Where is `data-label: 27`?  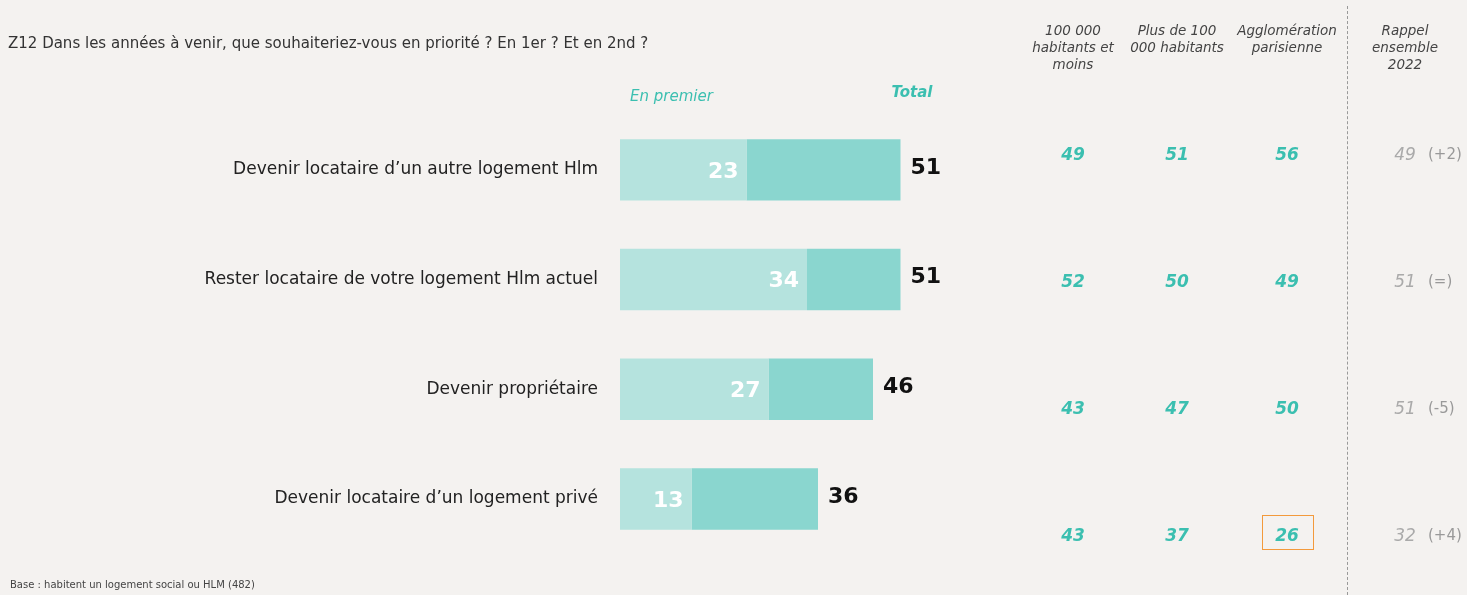 data-label: 27 is located at coordinates (745, 389).